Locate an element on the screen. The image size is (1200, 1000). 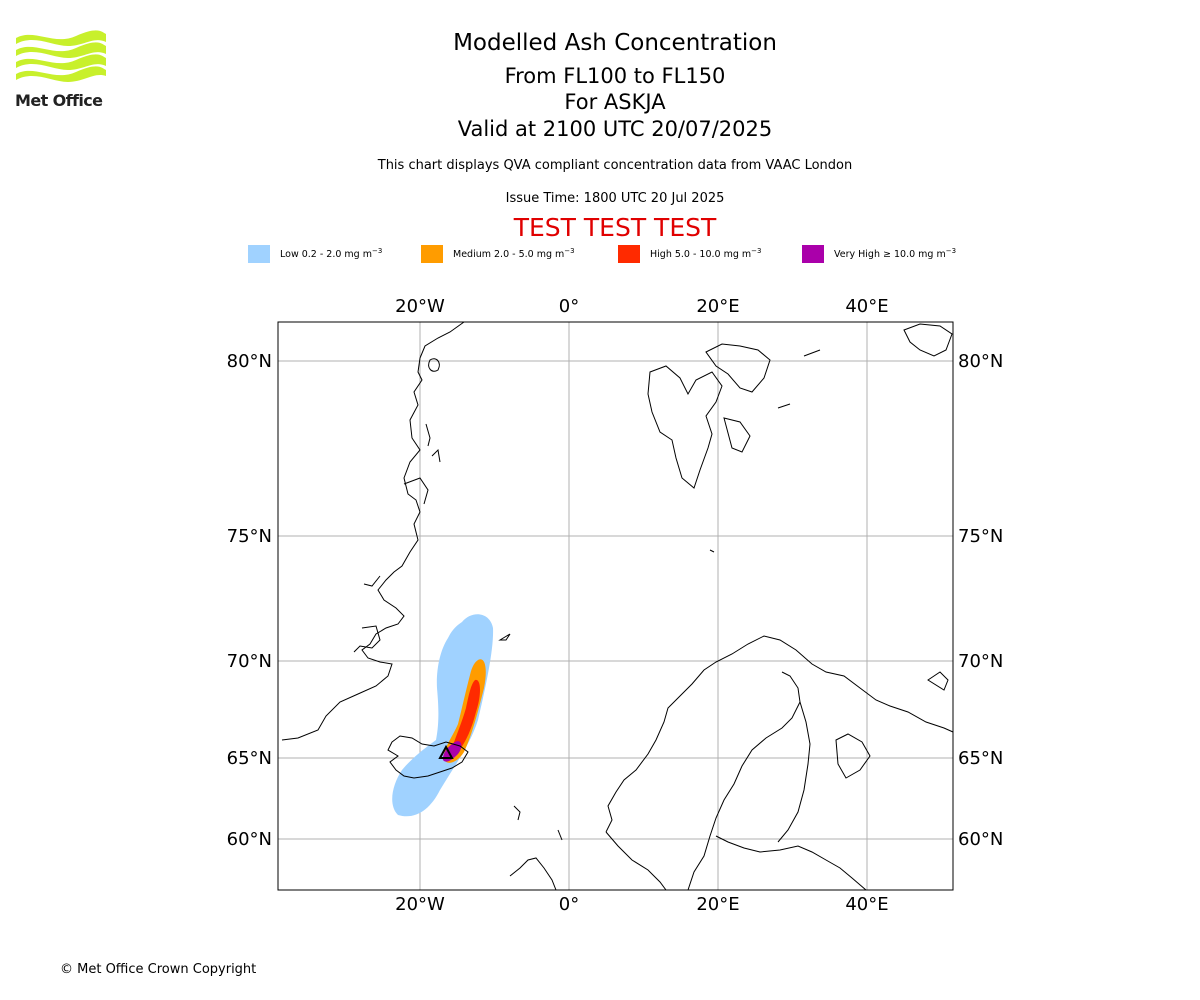
lon-tick-top-20e: 20°E is located at coordinates (717, 306).